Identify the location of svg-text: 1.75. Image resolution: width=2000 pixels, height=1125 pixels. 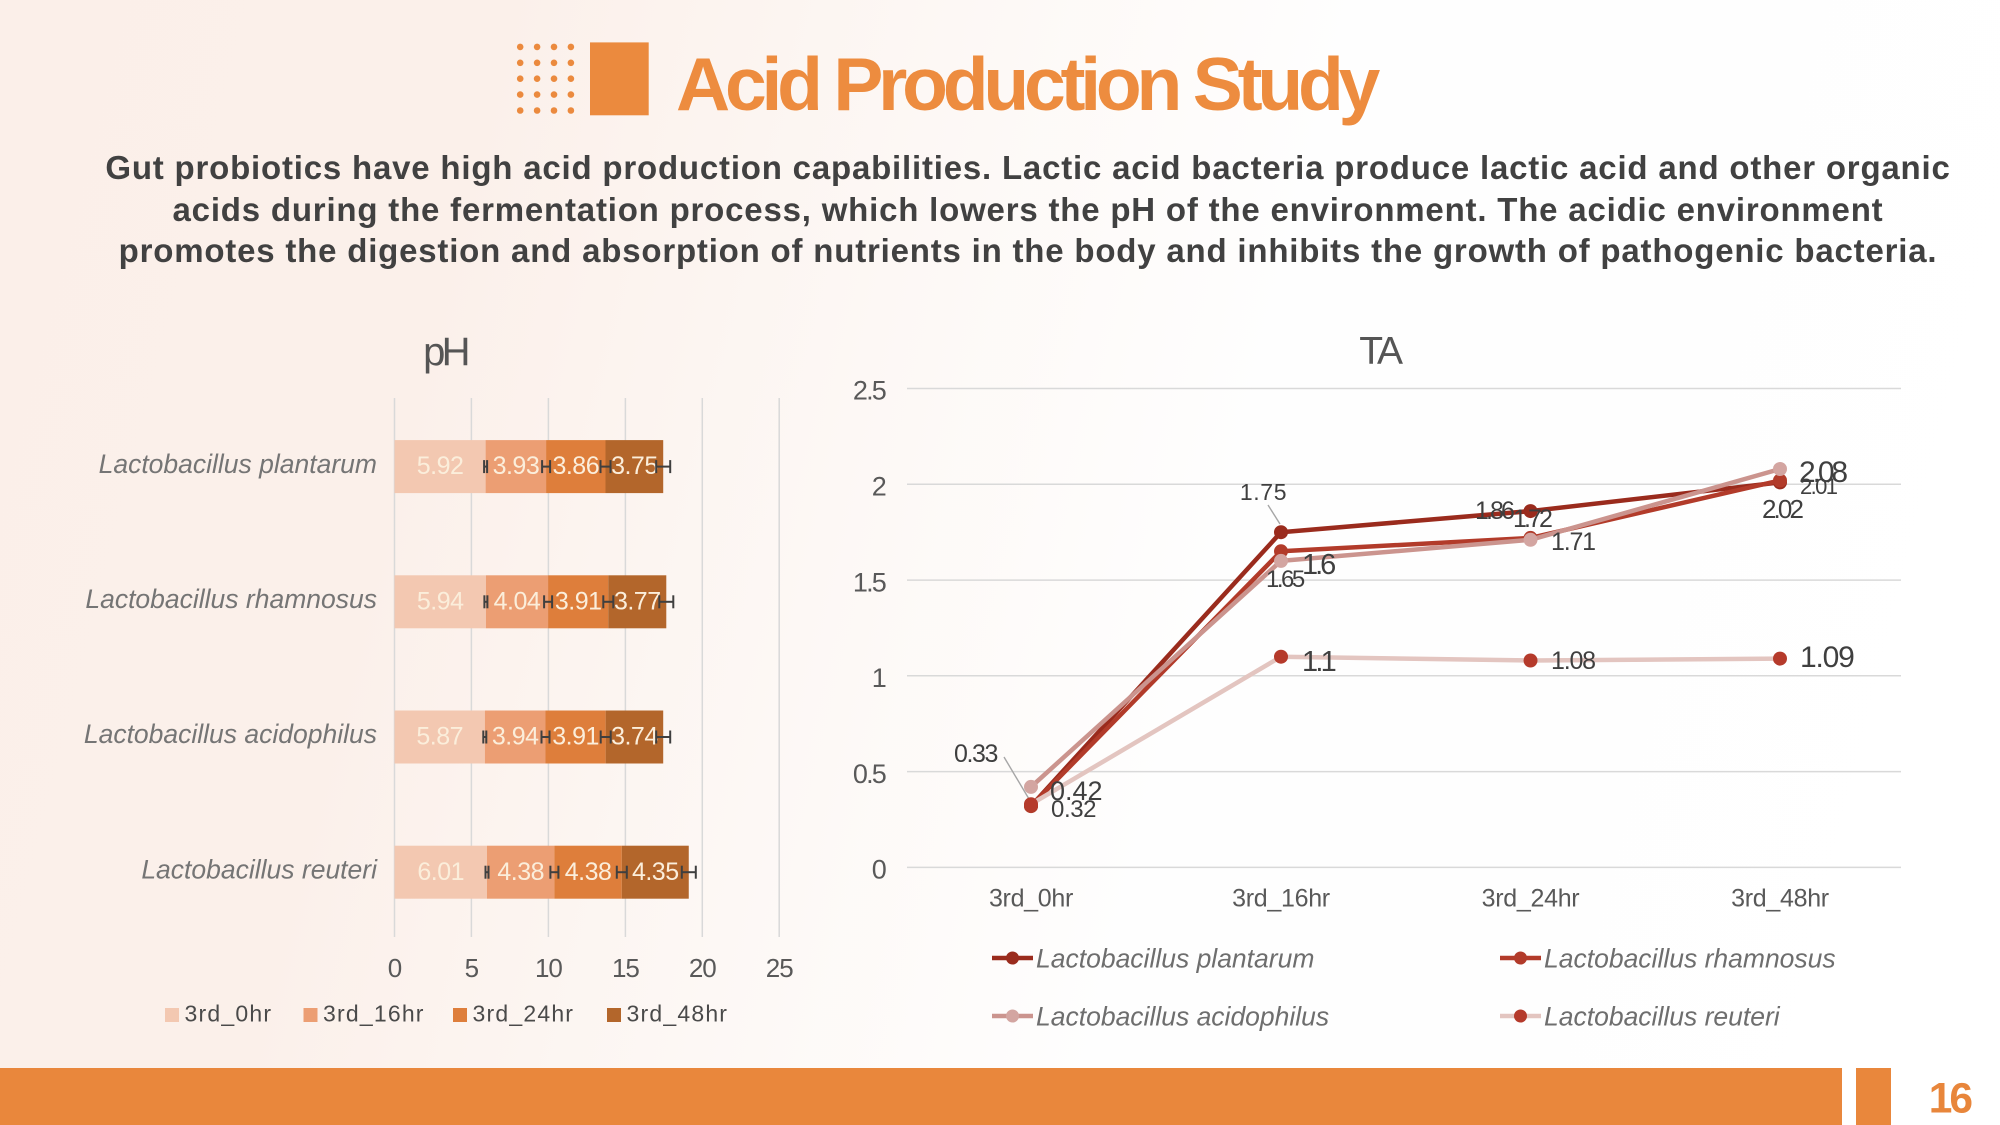
(1263, 492).